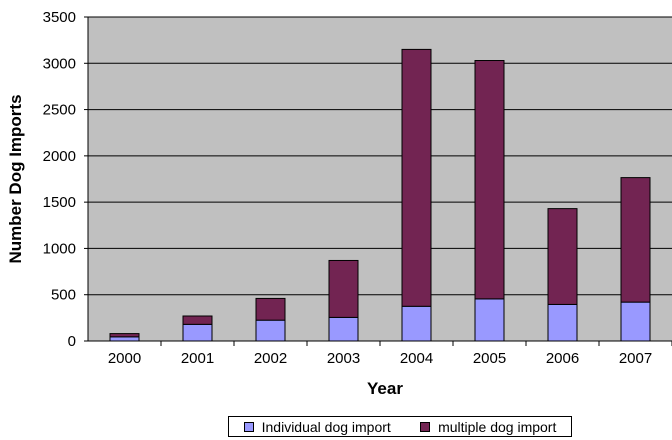 This screenshot has width=672, height=440. I want to click on bar-multiple-2005, so click(489, 180).